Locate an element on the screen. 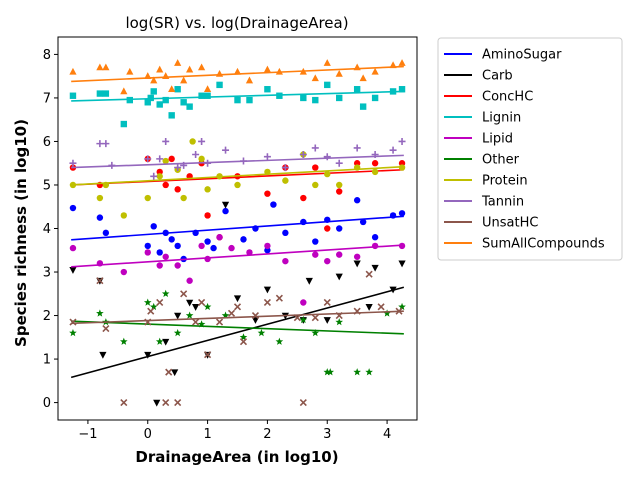  legend-label: ConcHC is located at coordinates (507, 97).